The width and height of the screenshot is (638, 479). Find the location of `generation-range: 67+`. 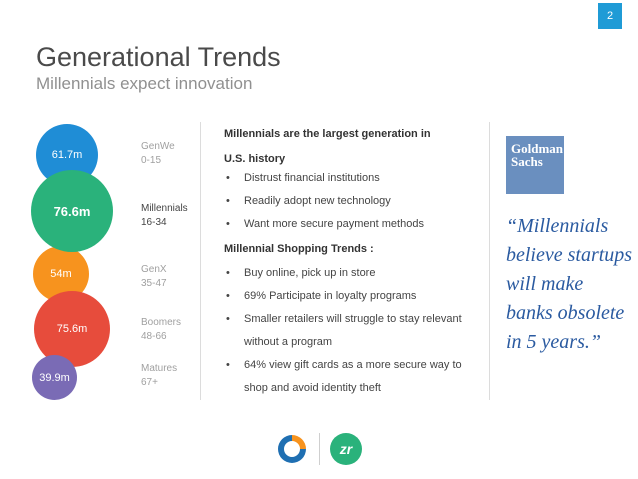

generation-range: 67+ is located at coordinates (149, 382).